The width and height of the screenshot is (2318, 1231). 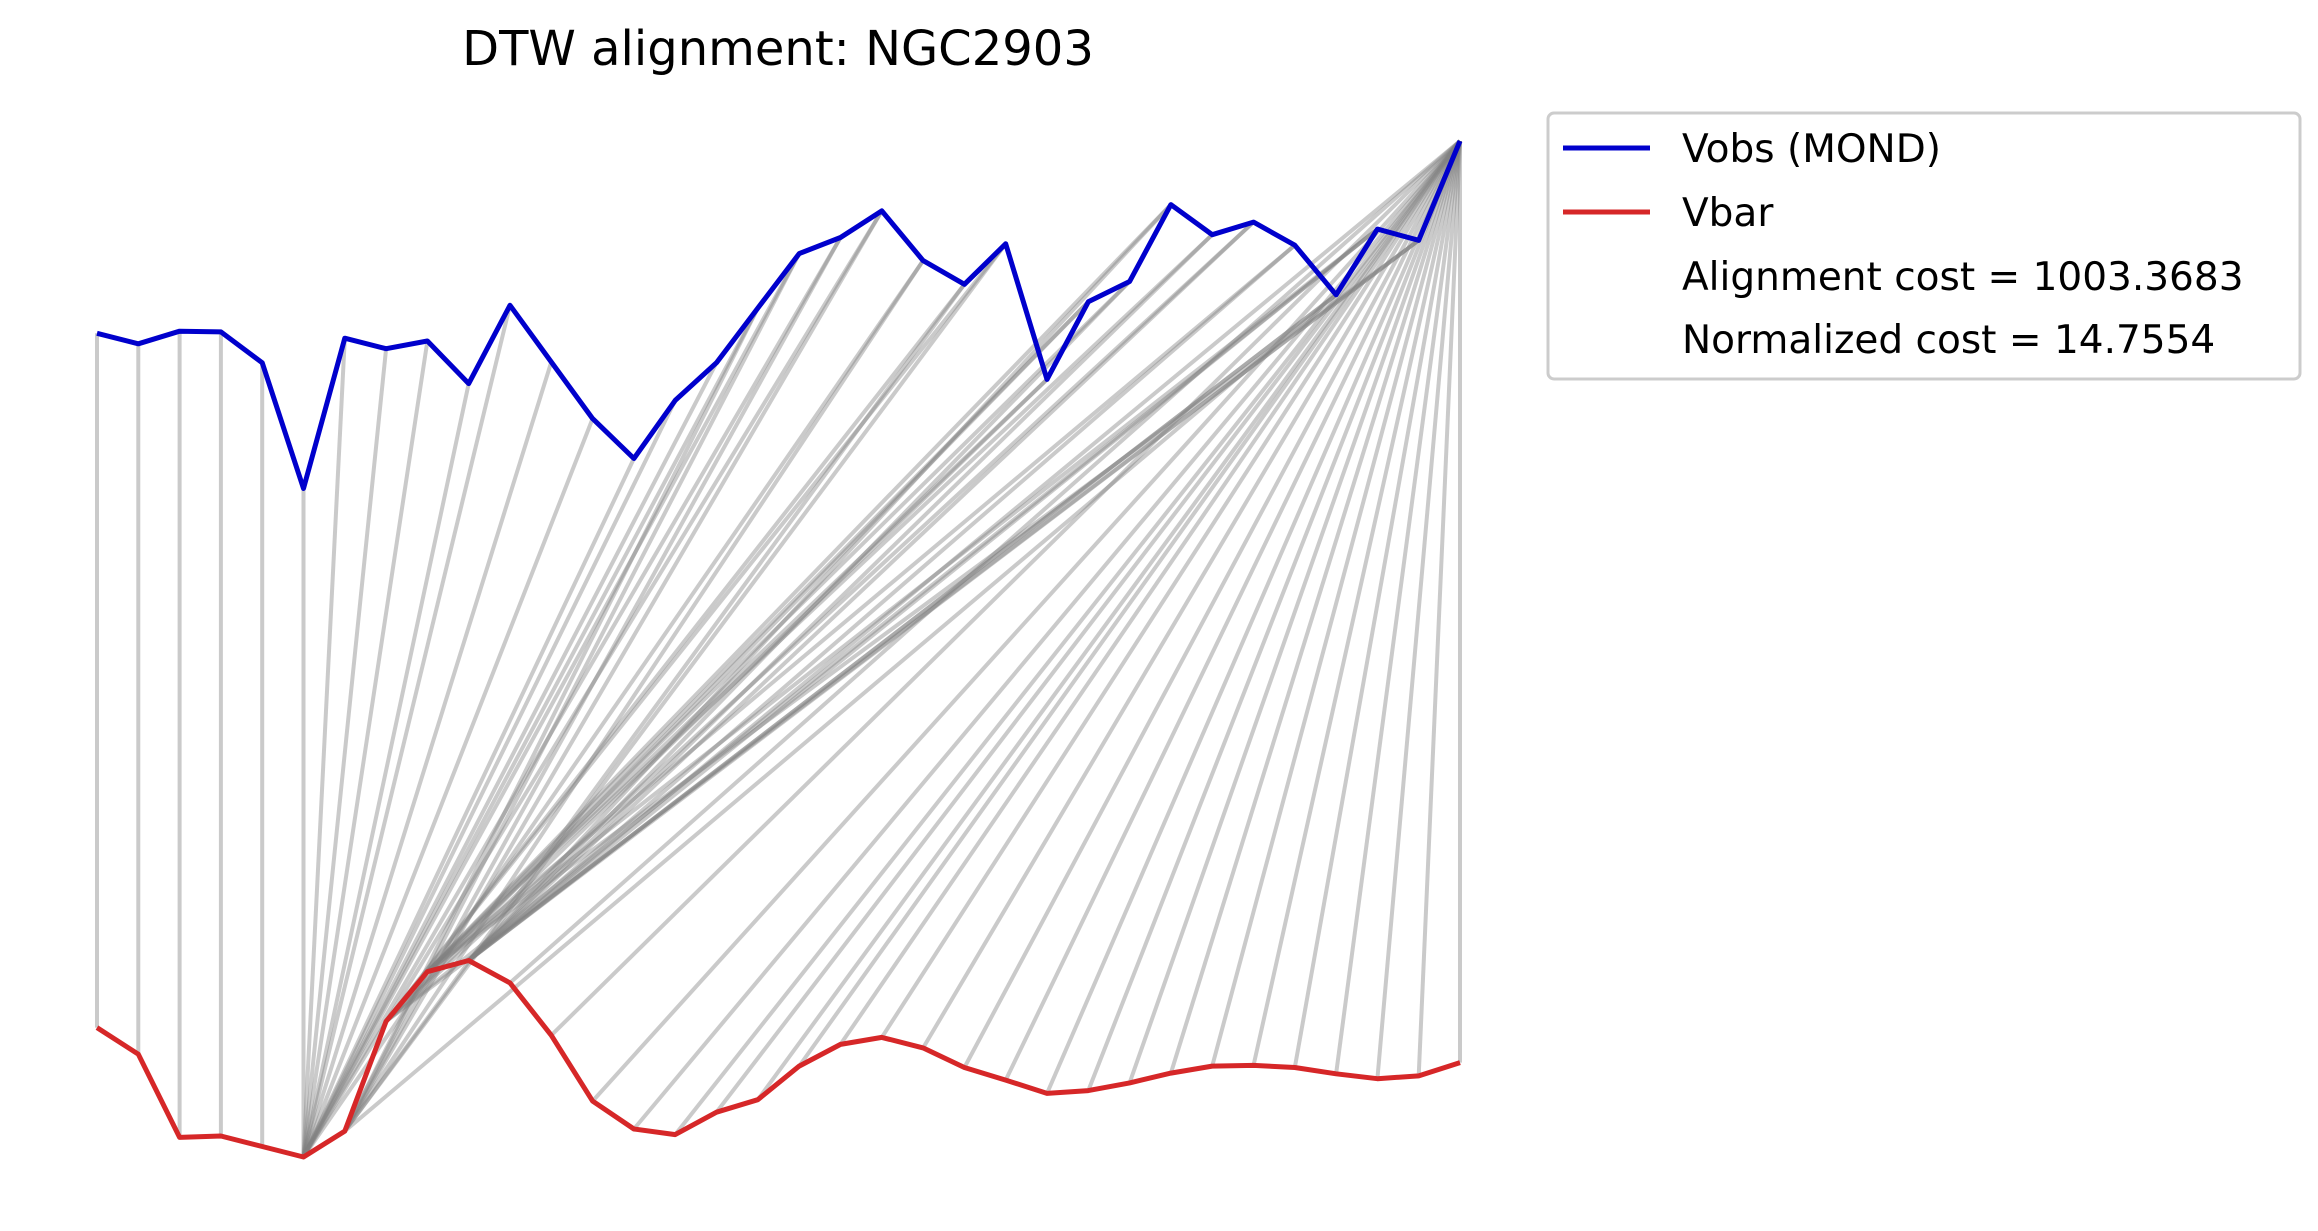 I want to click on legend-label-vbar: Vbar, so click(x=1728, y=213).